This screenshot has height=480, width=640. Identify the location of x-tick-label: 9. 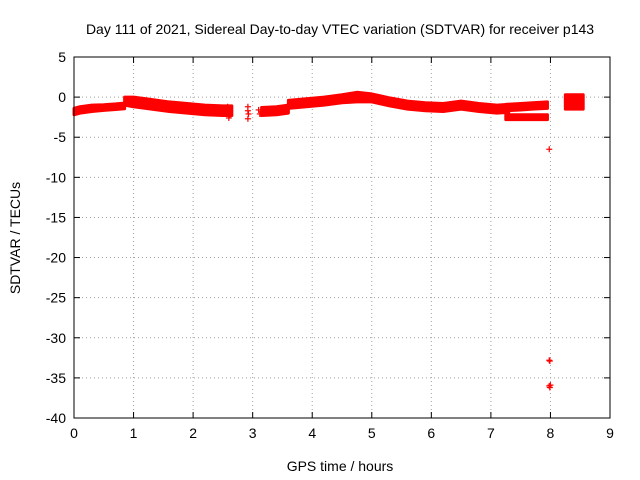
(610, 433).